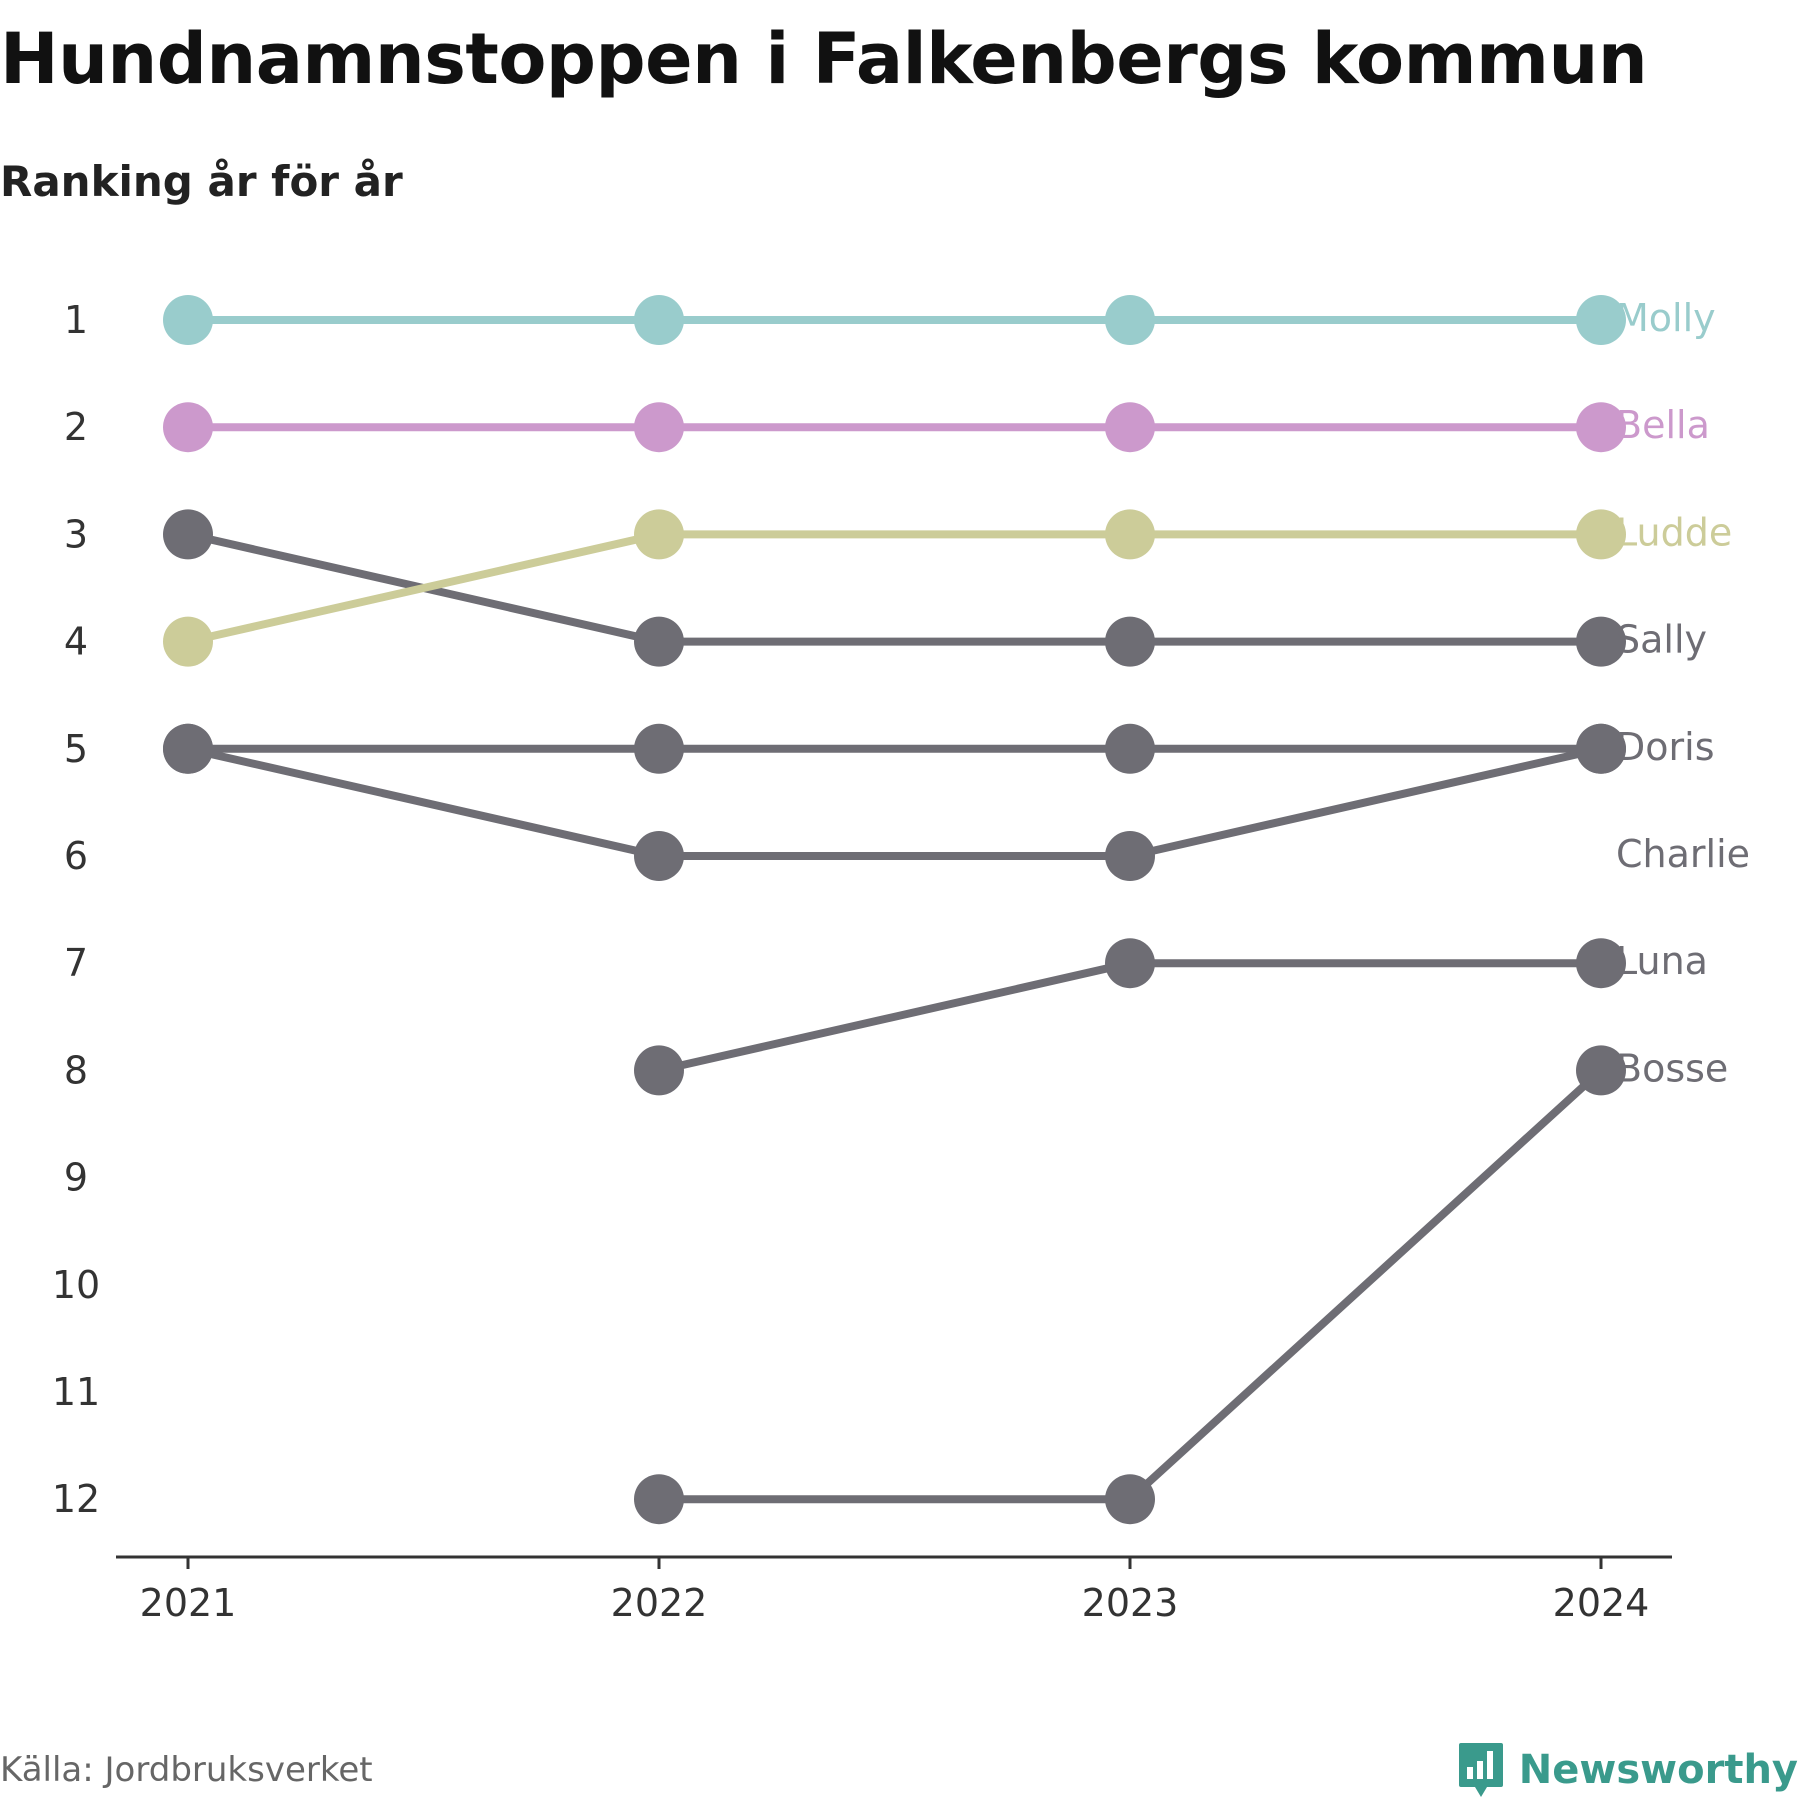 This screenshot has width=1800, height=1800. What do you see at coordinates (1601, 1603) in the screenshot?
I see `x-tick-label: 2024` at bounding box center [1601, 1603].